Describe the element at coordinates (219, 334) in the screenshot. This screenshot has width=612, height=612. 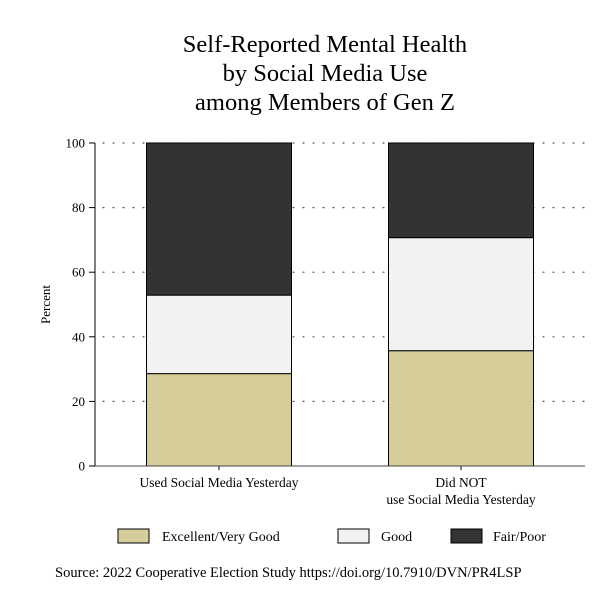
I see `bar-segment-1-good` at that location.